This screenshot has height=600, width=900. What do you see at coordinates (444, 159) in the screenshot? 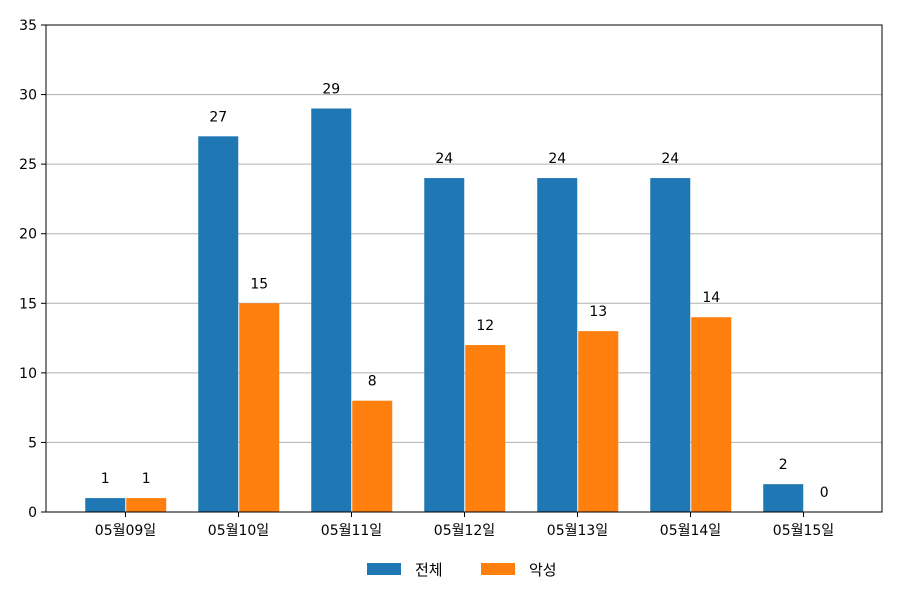
I see `data-label-total-3: 24` at bounding box center [444, 159].